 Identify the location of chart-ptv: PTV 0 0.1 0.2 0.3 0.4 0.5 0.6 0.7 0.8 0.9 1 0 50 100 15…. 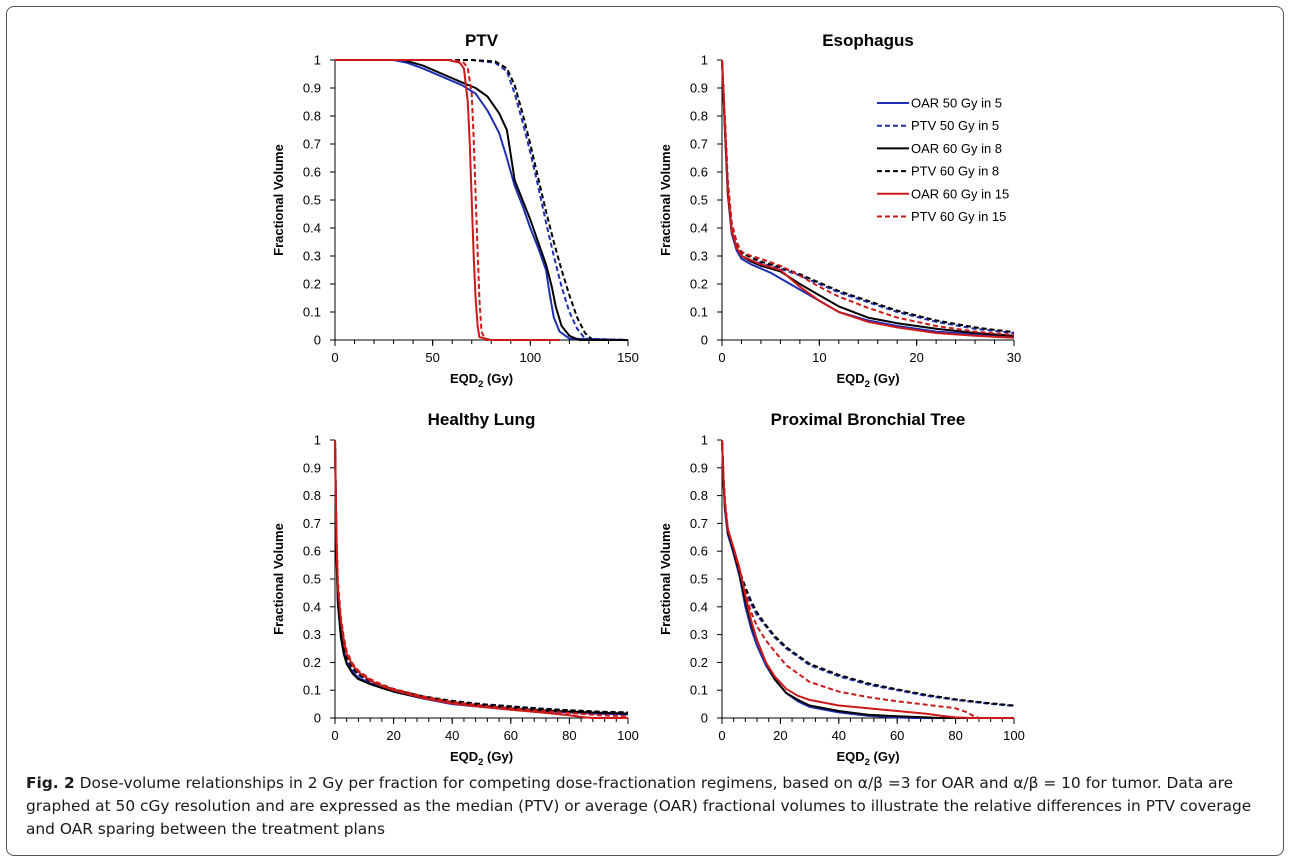
(455, 210).